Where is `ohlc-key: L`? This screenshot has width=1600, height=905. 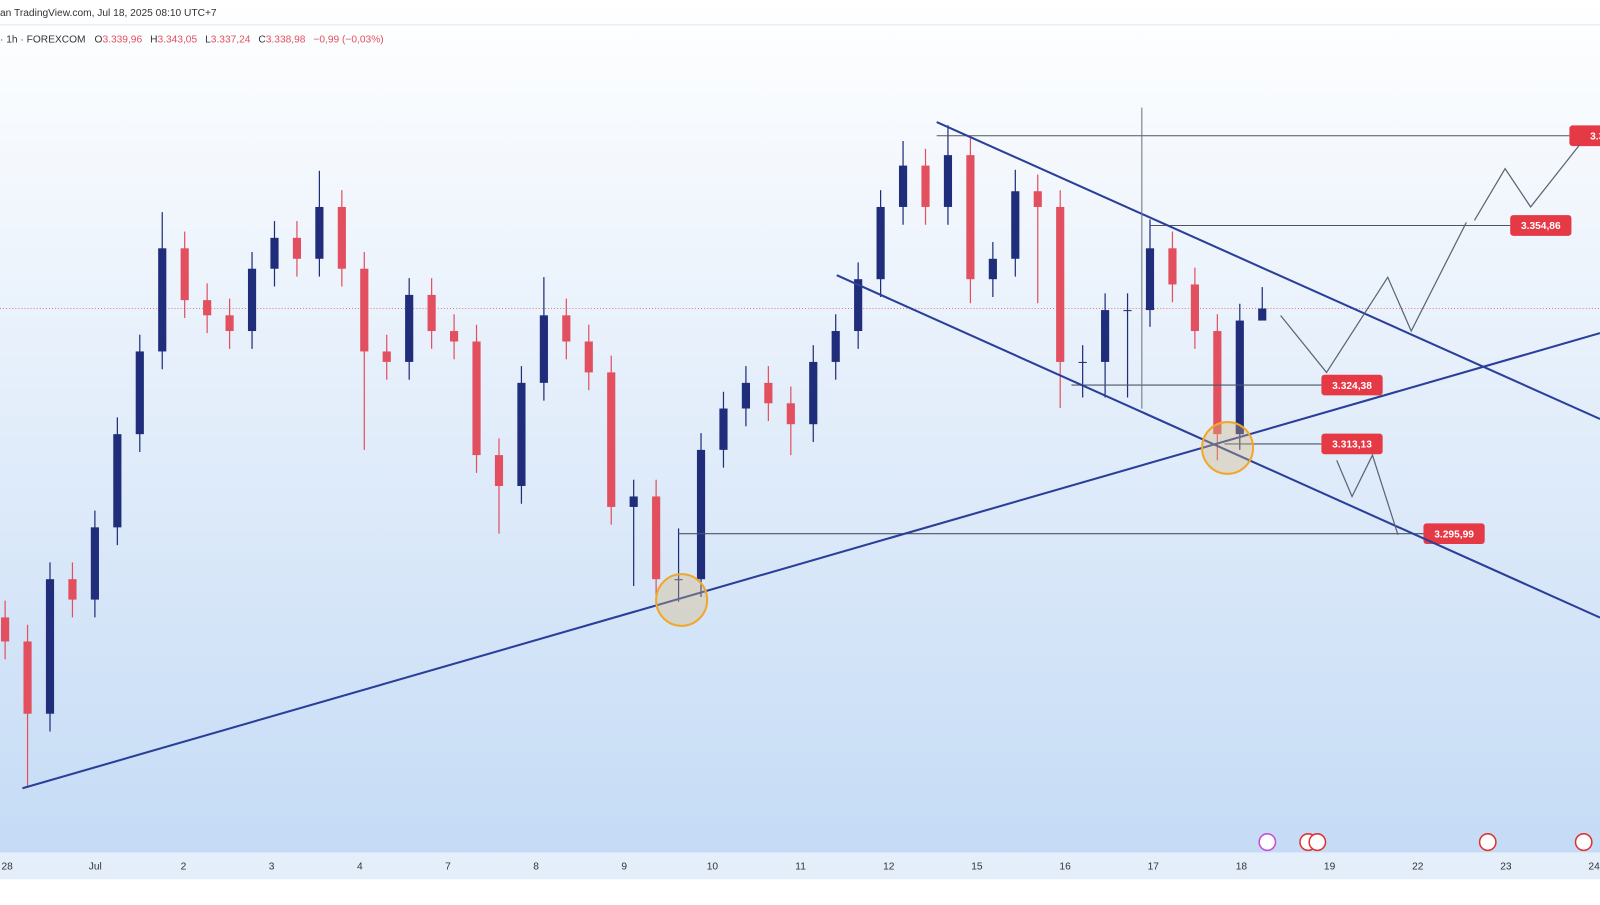 ohlc-key: L is located at coordinates (208, 39).